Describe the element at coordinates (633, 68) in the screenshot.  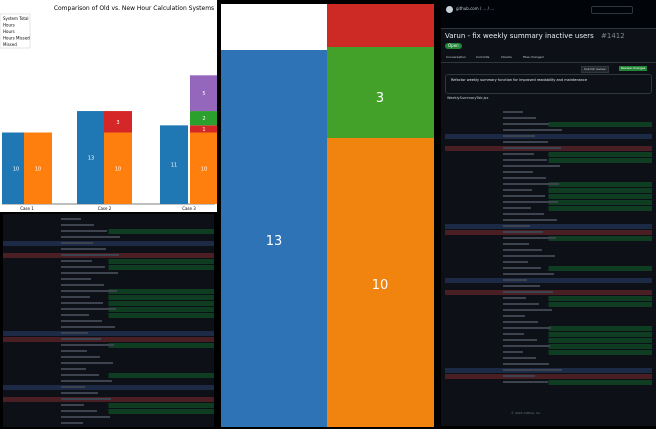
I see `review-changes-button: Review changes` at that location.